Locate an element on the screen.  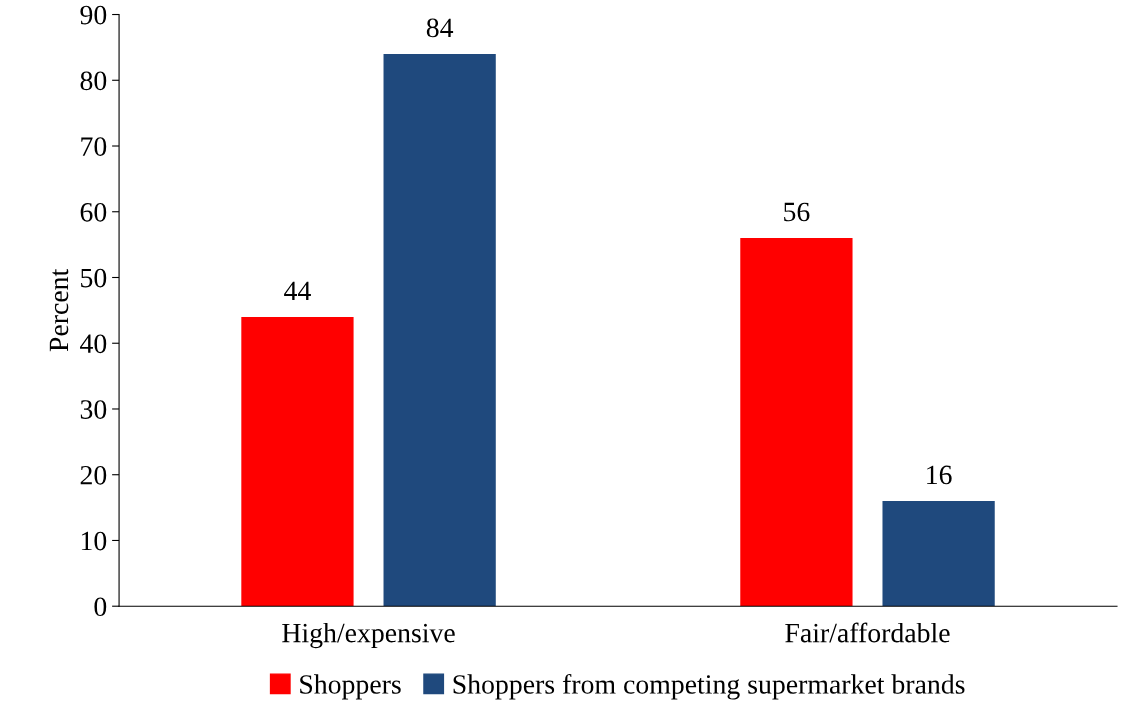
y-tick-label: 10 is located at coordinates (94, 541).